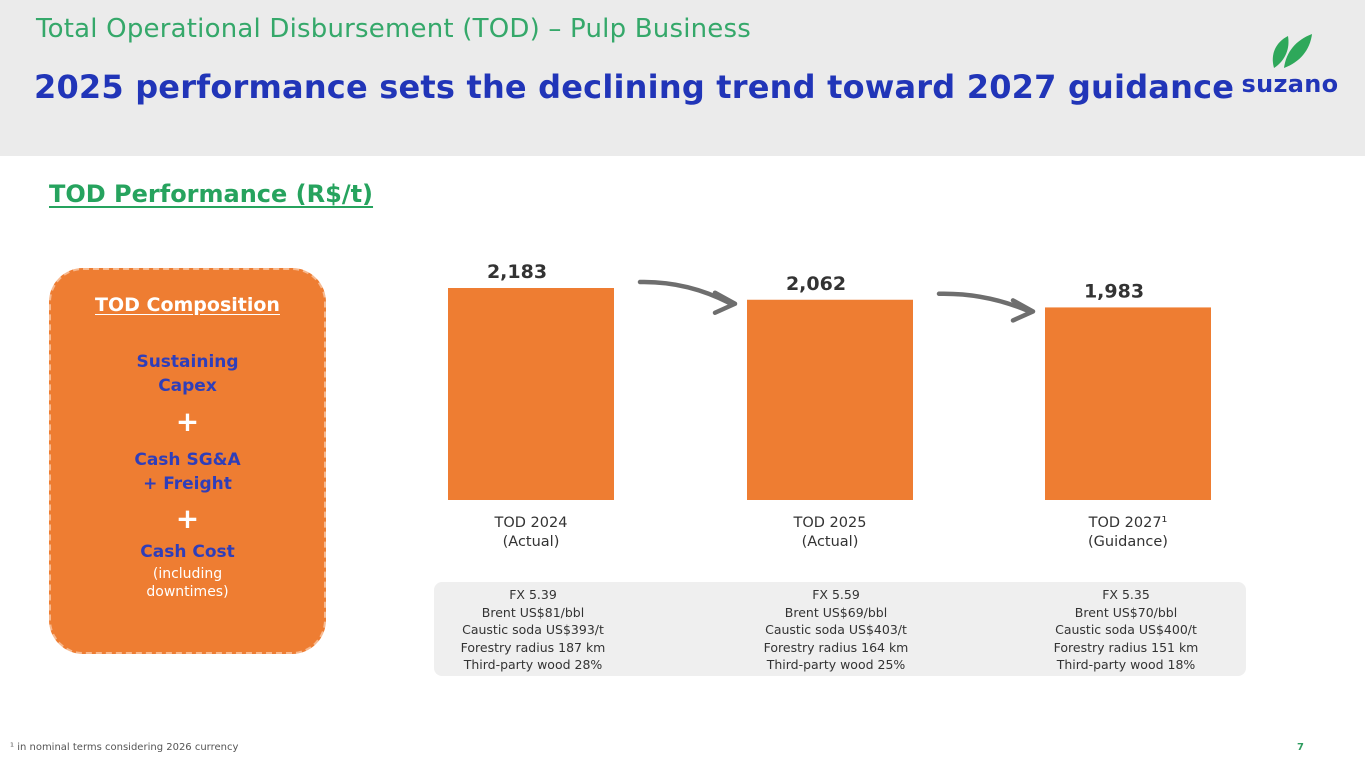 This screenshot has height=768, width=1365. I want to click on cash-cost-sub1: (including, so click(187, 574).